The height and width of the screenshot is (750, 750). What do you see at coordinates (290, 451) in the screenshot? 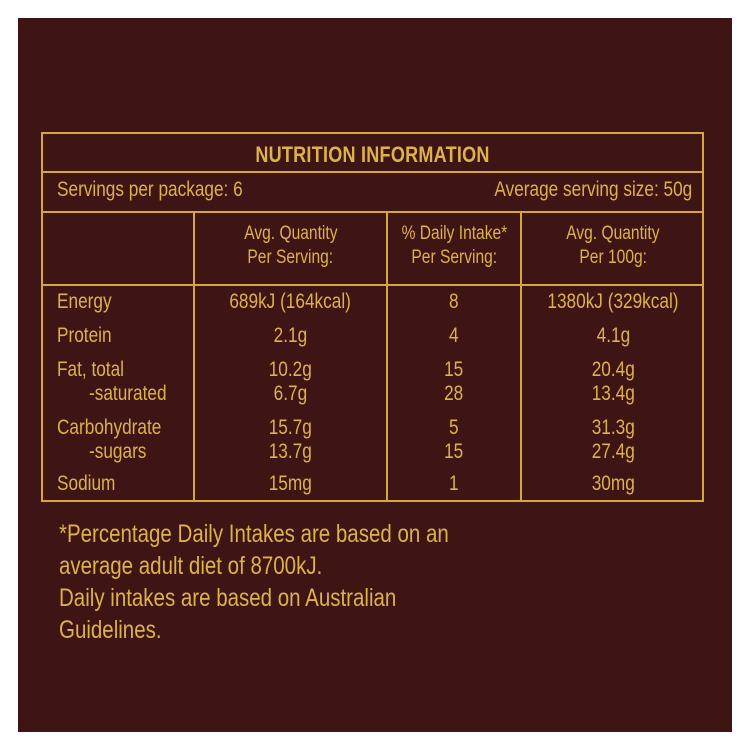
I see `row-sugars-per-serving: 13.7g` at bounding box center [290, 451].